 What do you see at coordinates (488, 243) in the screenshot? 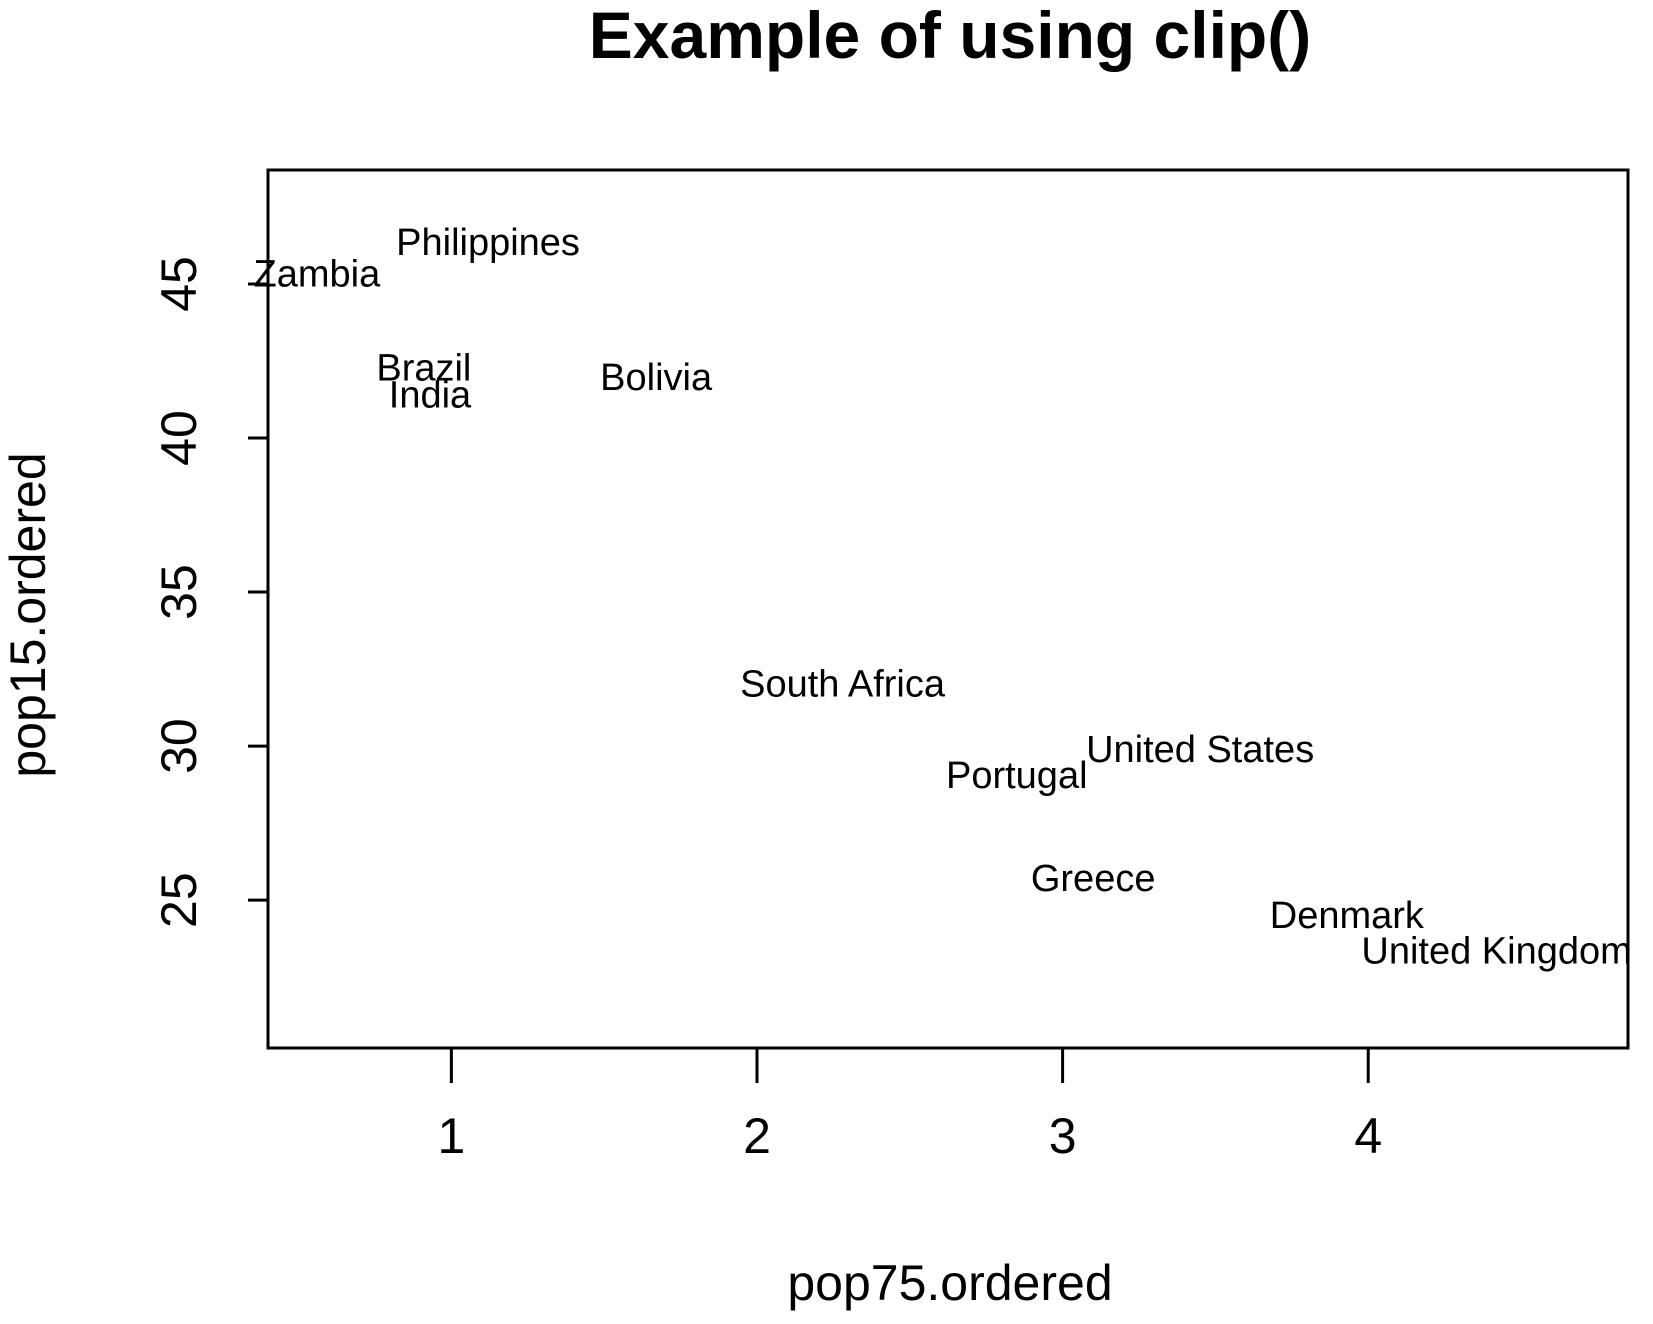
I see `point-label: Philippines` at bounding box center [488, 243].